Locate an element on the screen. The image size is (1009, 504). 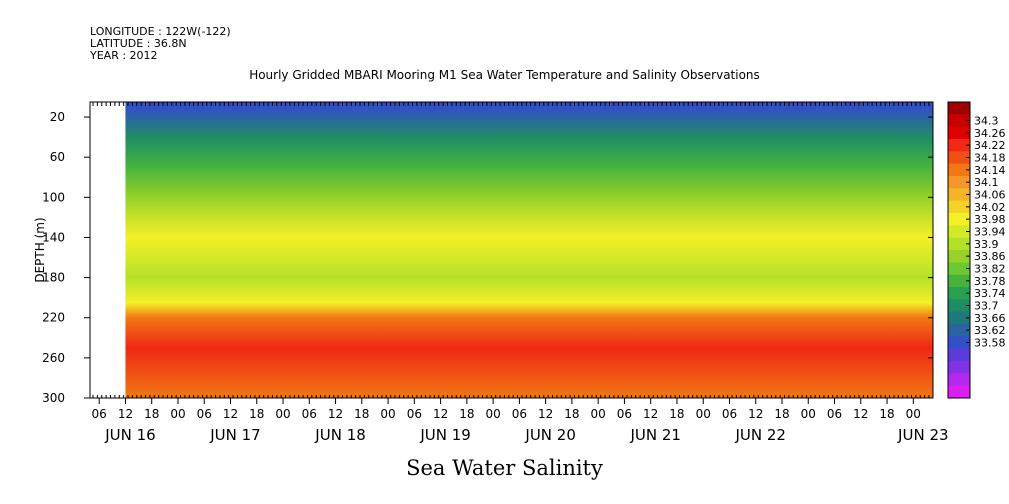
colorbar-label: 33.9 is located at coordinates (986, 244).